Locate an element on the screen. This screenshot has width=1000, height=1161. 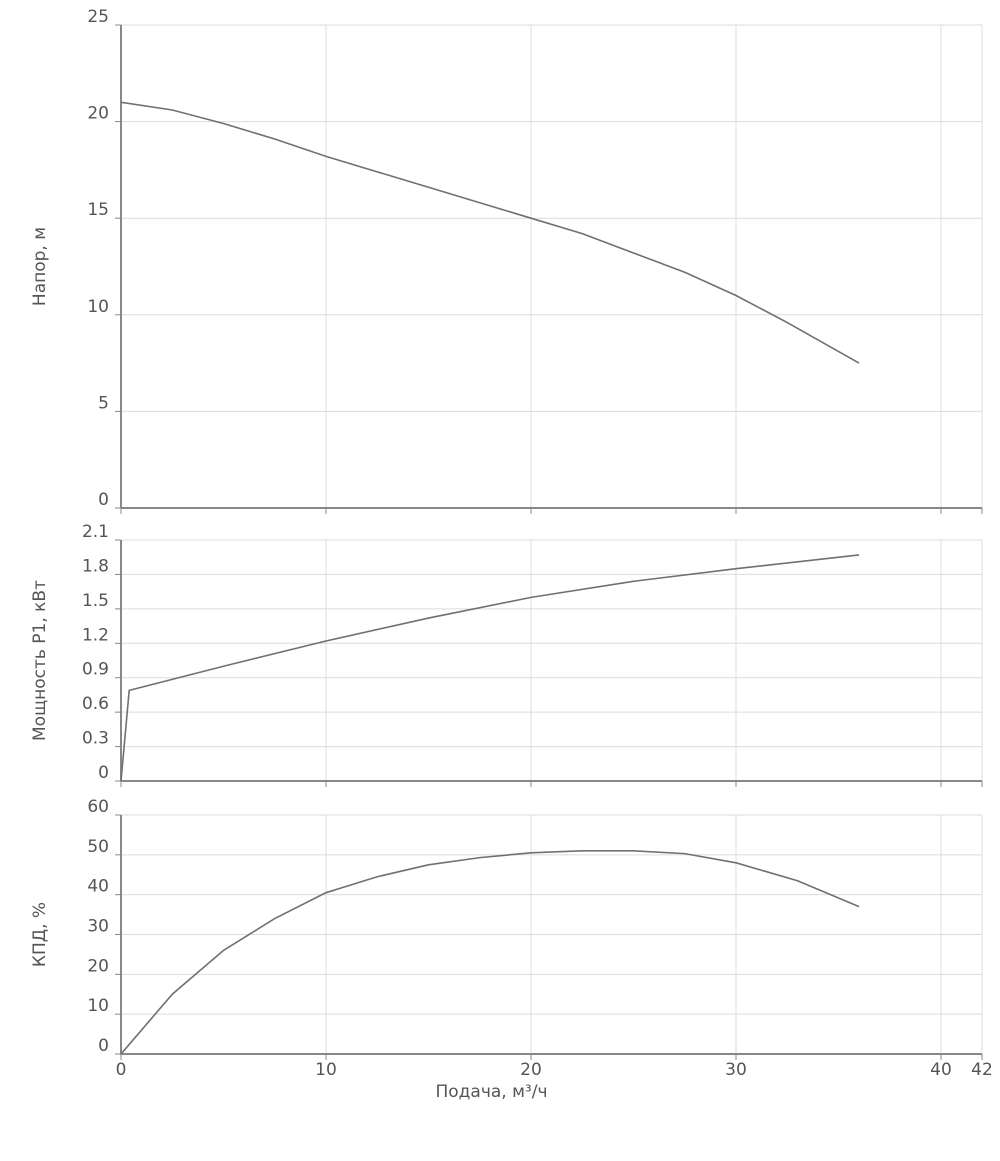
y-tick-label: 15 is located at coordinates (98, 210).